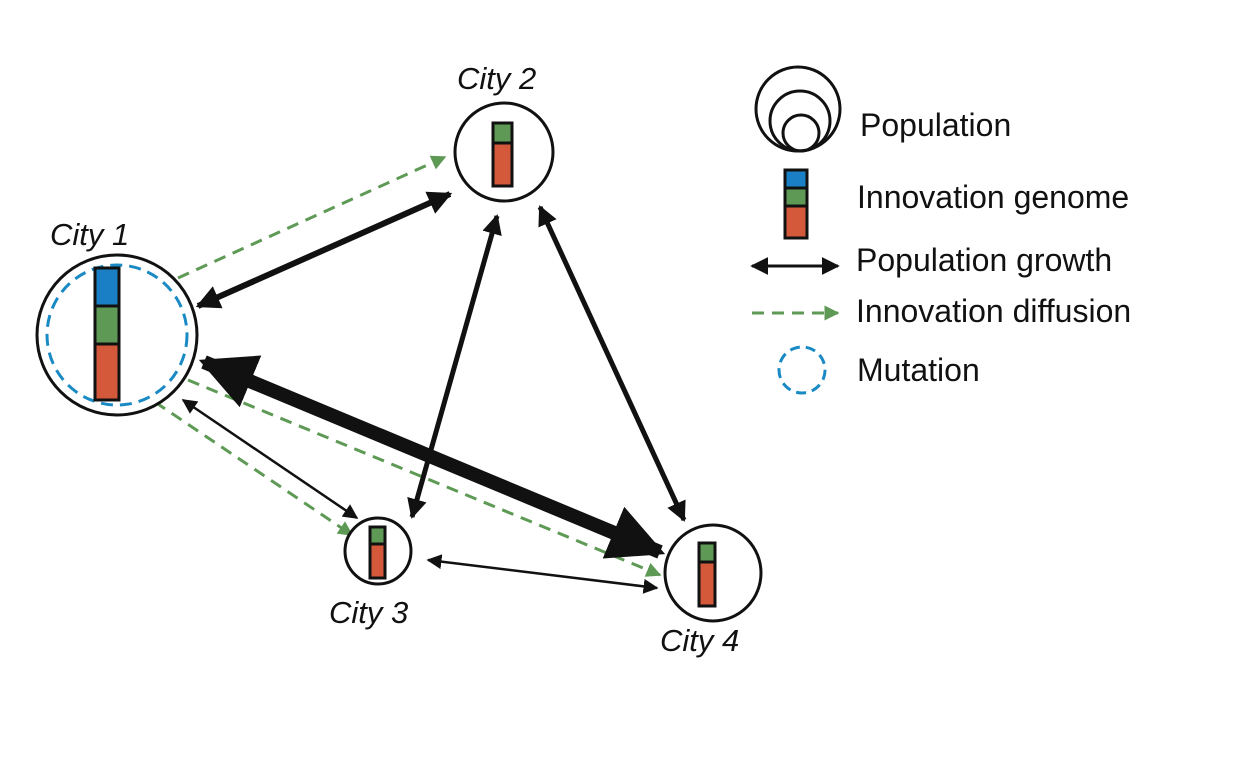  I want to click on city-label-2: City 2, so click(496, 78).